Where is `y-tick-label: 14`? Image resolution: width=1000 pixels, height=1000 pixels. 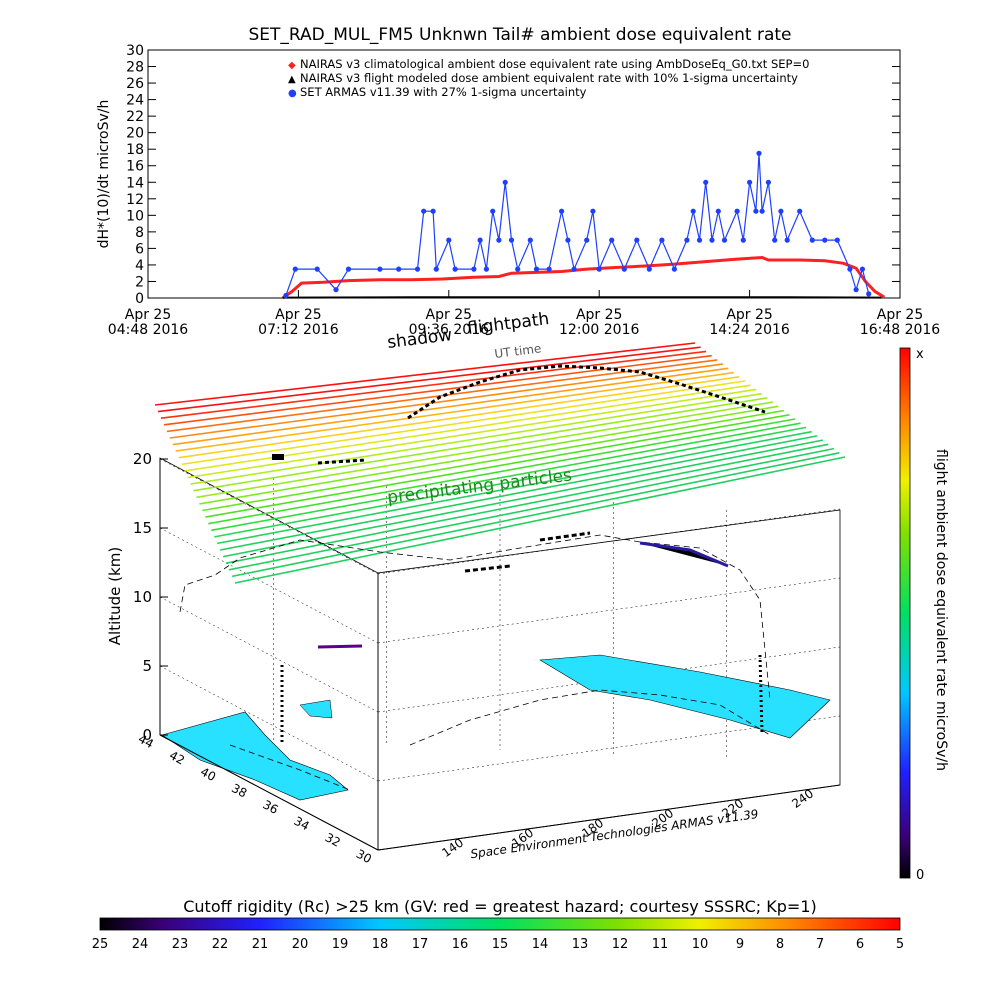
y-tick-label: 14 is located at coordinates (135, 183).